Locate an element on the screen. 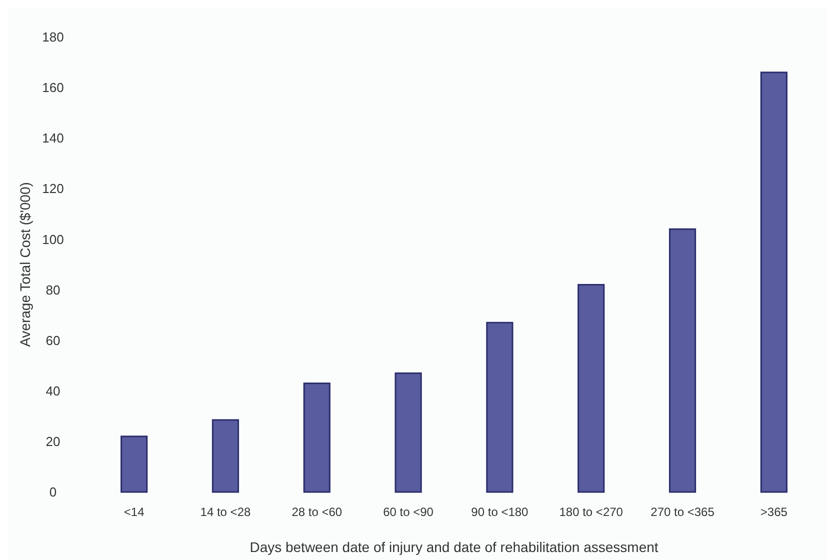  y-tick-label: 60 is located at coordinates (53, 340).